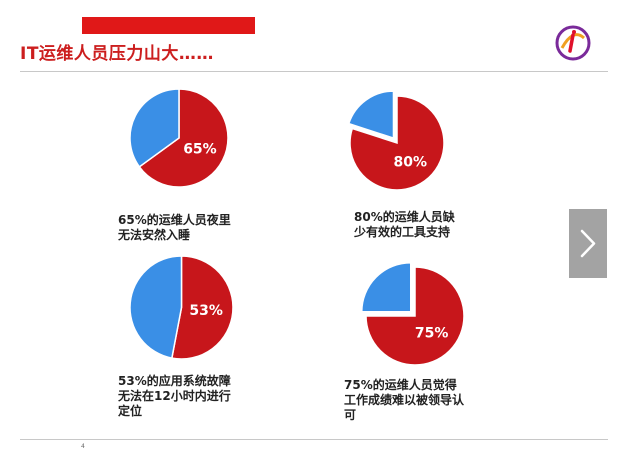  Describe the element at coordinates (314, 439) in the screenshot. I see `footer-divider` at that location.